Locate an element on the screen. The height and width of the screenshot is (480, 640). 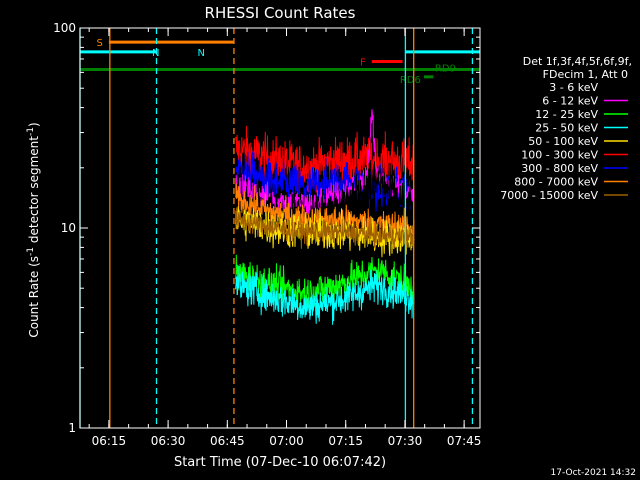
y-axis-label-sup2: -1 is located at coordinates (31, 131).